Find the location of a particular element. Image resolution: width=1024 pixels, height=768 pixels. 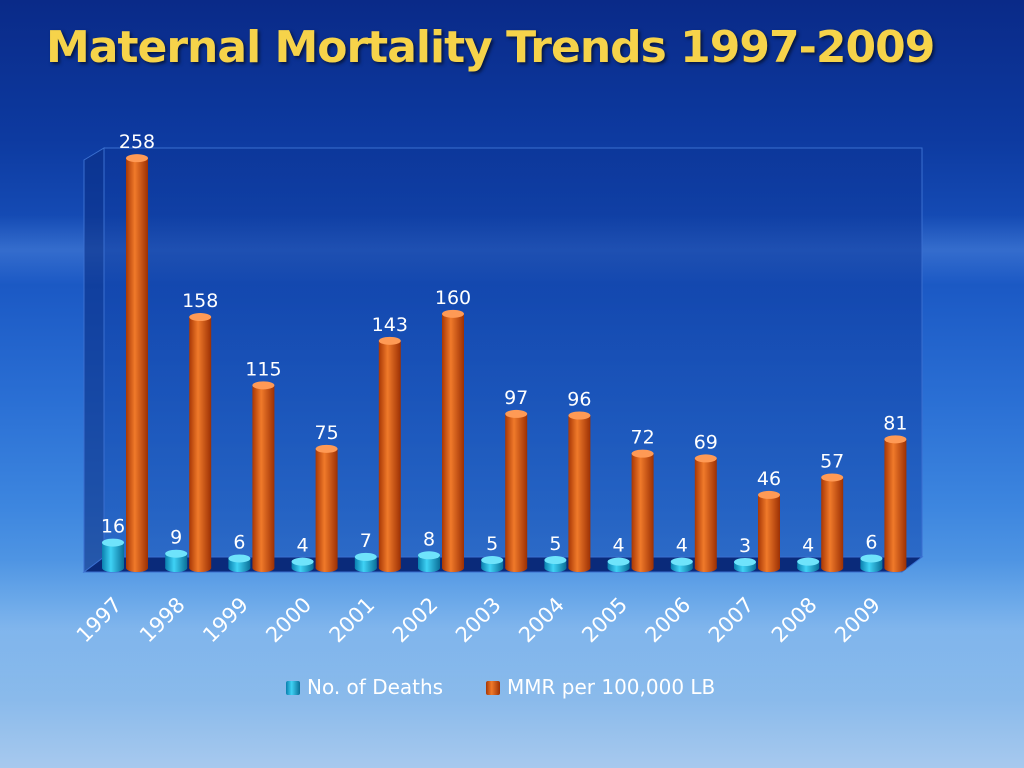

bar-deaths-2003-value-label: 5 is located at coordinates (492, 544).